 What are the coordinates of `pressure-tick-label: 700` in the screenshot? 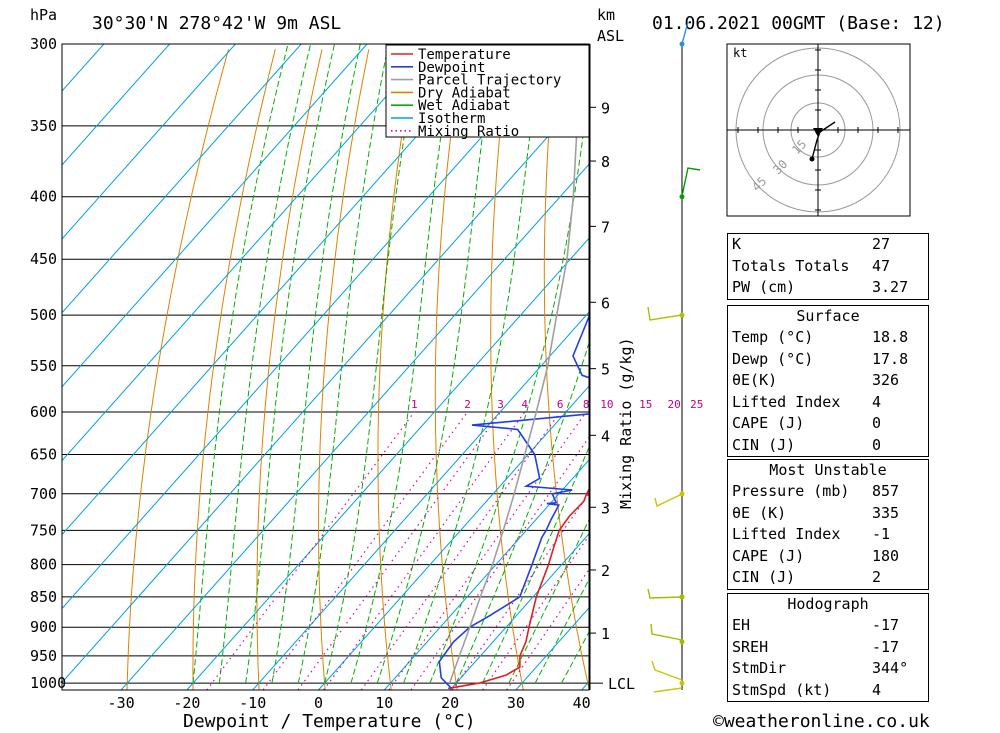 It's located at (43, 494).